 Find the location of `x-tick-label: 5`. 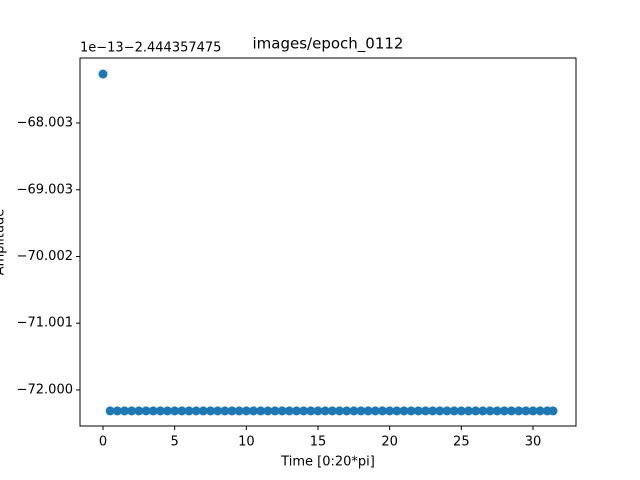

x-tick-label: 5 is located at coordinates (175, 442).